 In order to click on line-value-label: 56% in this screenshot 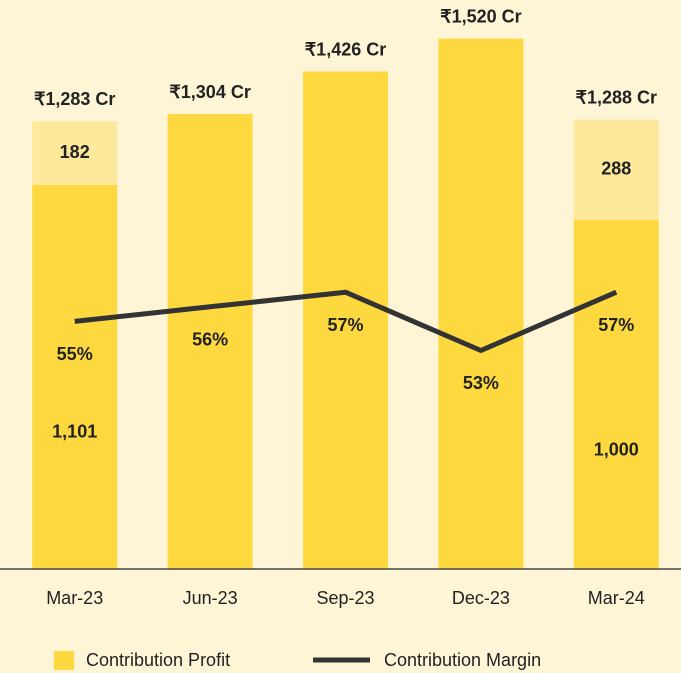, I will do `click(210, 340)`.